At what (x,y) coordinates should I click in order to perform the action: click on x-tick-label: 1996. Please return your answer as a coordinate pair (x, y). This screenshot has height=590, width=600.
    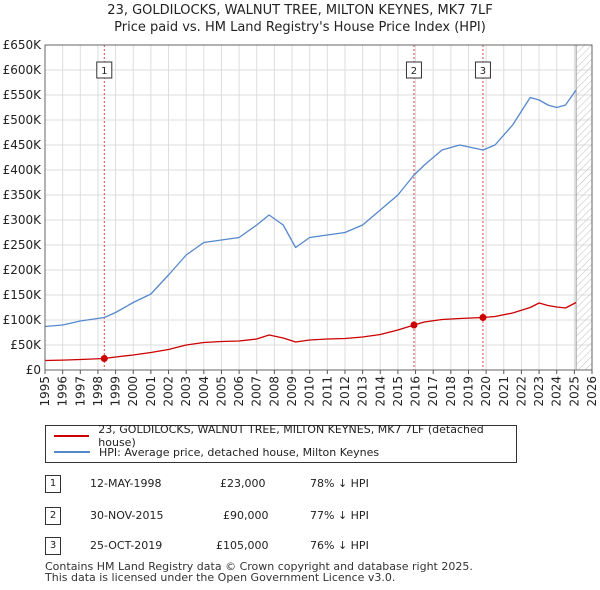
    Looking at the image, I should click on (63, 391).